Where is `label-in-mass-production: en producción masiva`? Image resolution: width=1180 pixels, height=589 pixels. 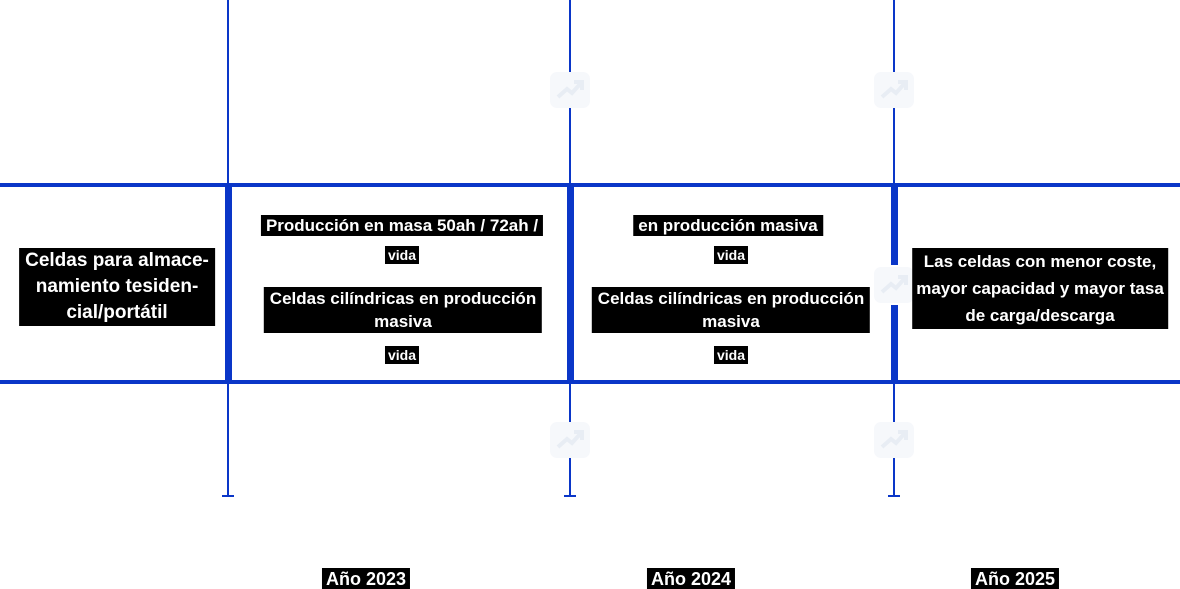 label-in-mass-production: en producción masiva is located at coordinates (728, 225).